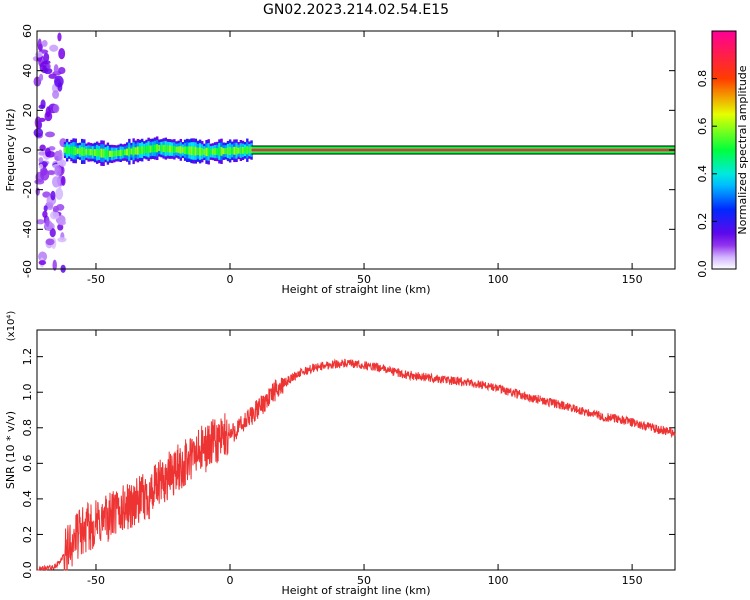  I want to click on heatmap-y-tick-label: -40, so click(27, 229).